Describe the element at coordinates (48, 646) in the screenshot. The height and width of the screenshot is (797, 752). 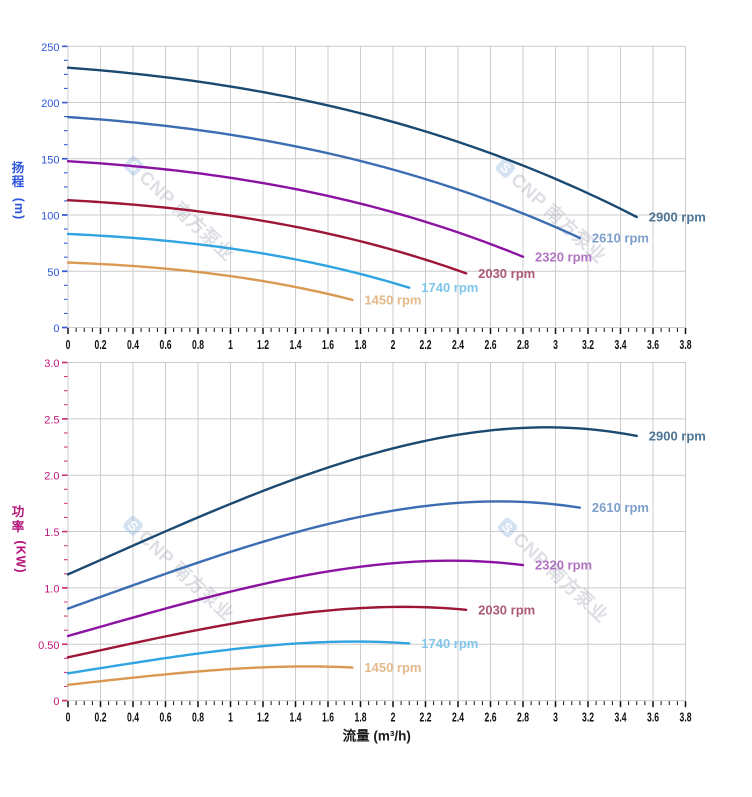
I see `svg-text: 0.50` at that location.